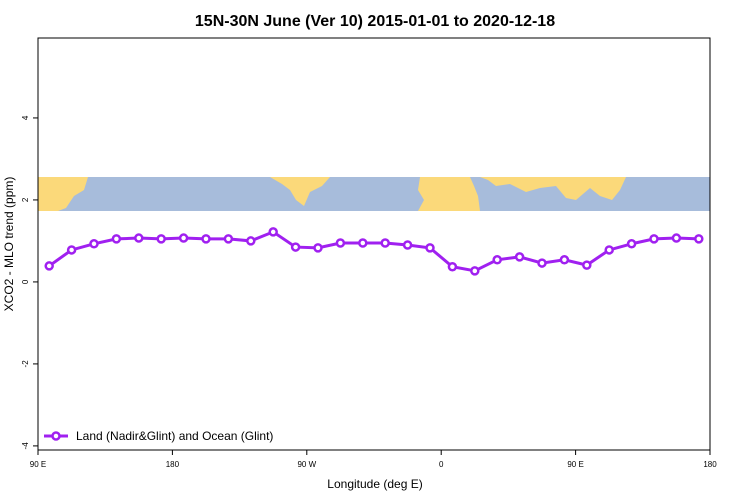 The image size is (750, 500). I want to click on x-tick-label: 0, so click(441, 464).